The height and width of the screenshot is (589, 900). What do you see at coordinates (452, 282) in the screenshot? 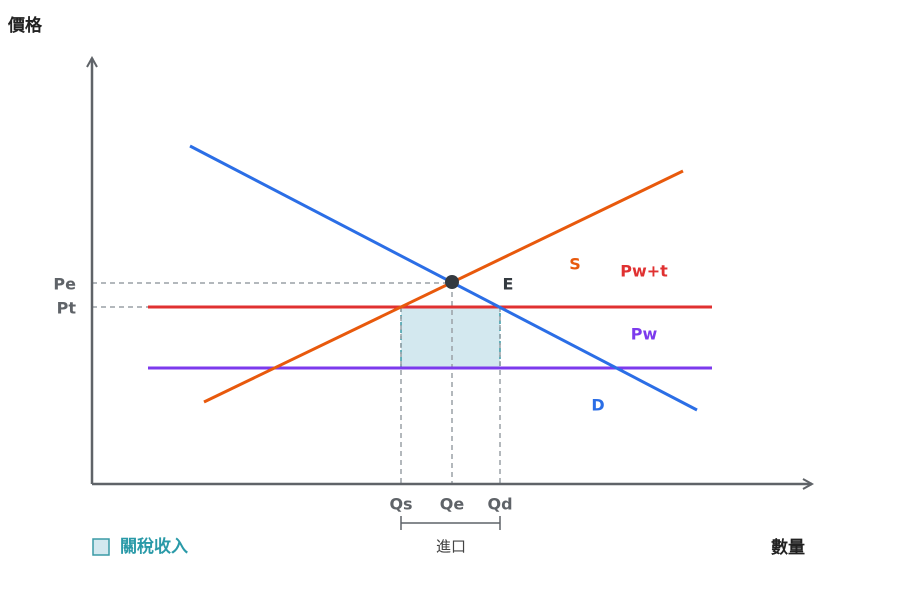
I see `equilibrium-point` at bounding box center [452, 282].